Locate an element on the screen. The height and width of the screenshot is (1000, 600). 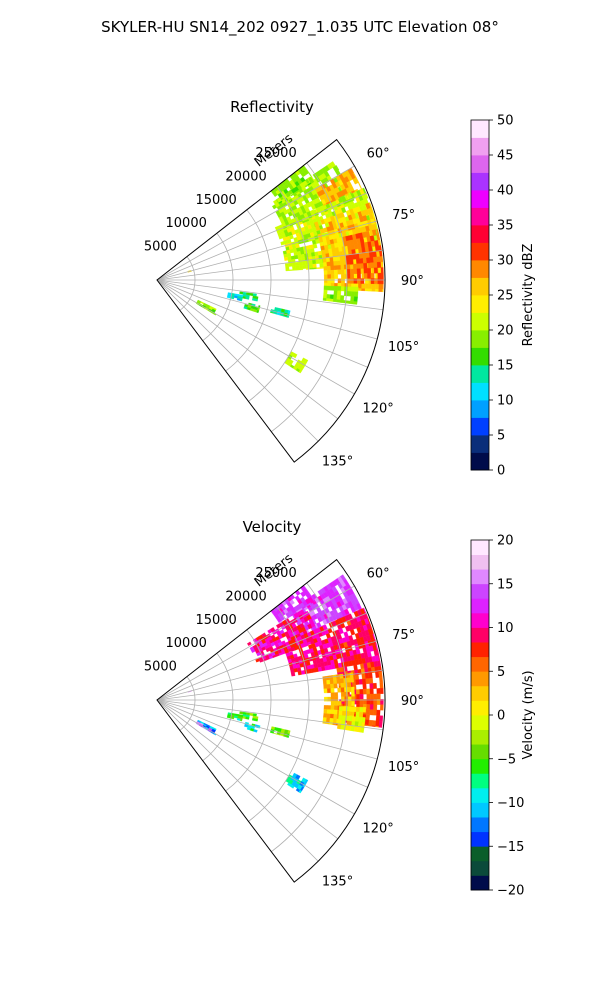
range-tick-label: 20000 is located at coordinates (245, 596).